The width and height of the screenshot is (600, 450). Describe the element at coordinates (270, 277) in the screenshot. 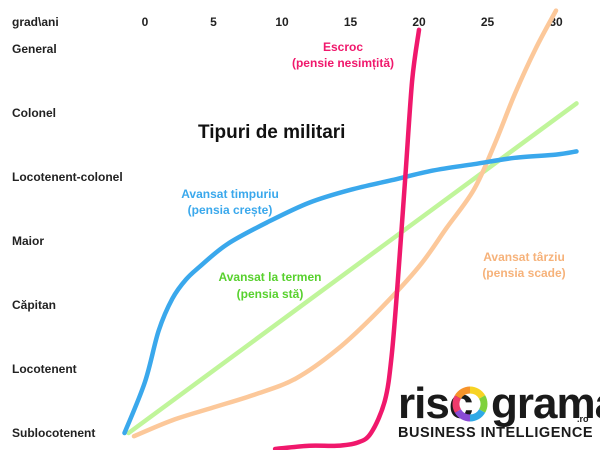

I see `annotation-termen-name: Avansat la termen` at that location.